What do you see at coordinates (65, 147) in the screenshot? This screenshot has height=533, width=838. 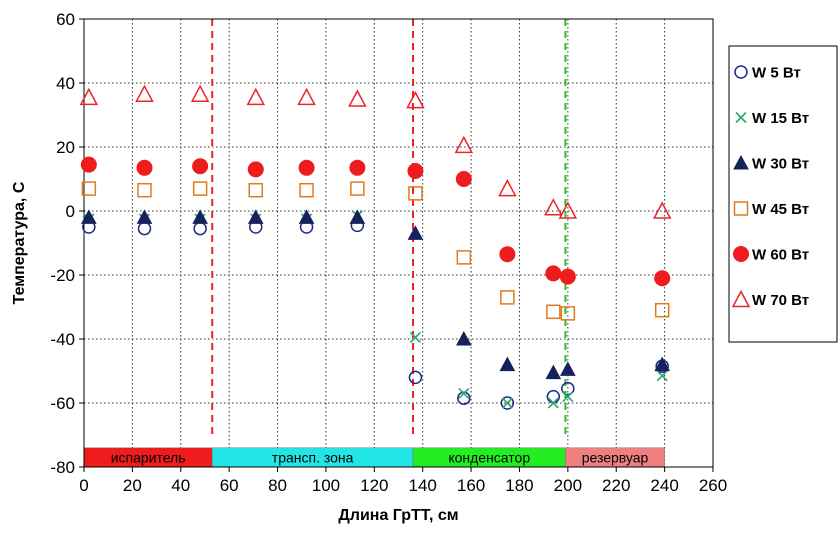 I see `y-tick-label: 20` at bounding box center [65, 147].